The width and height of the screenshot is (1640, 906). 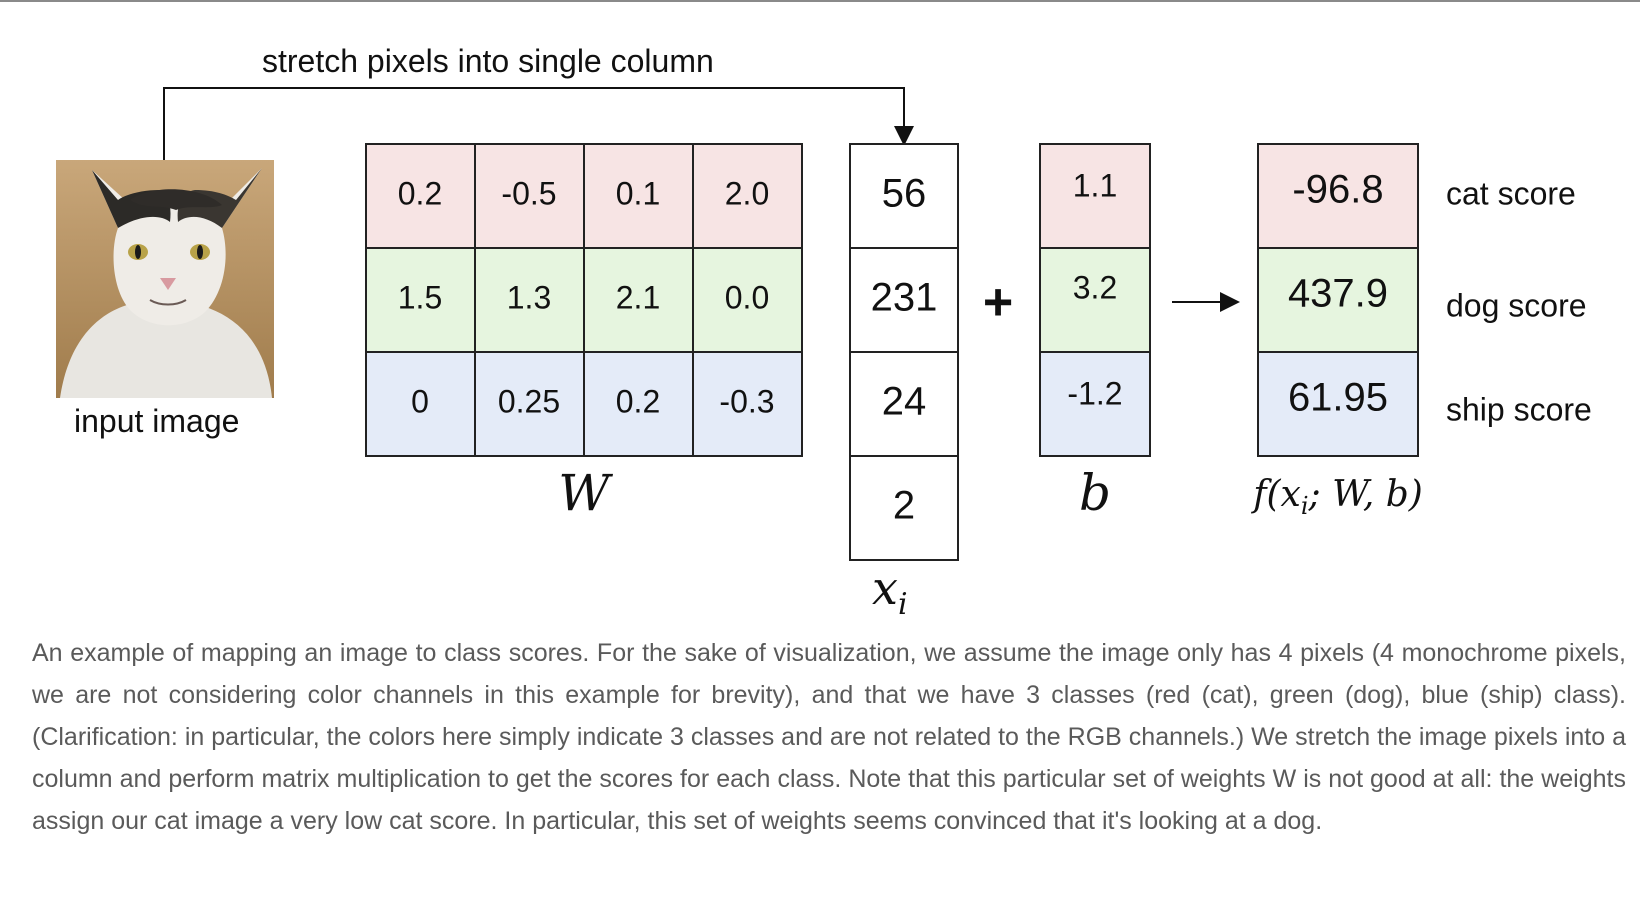 I want to click on weight-cell: 2.1, so click(x=638, y=297).